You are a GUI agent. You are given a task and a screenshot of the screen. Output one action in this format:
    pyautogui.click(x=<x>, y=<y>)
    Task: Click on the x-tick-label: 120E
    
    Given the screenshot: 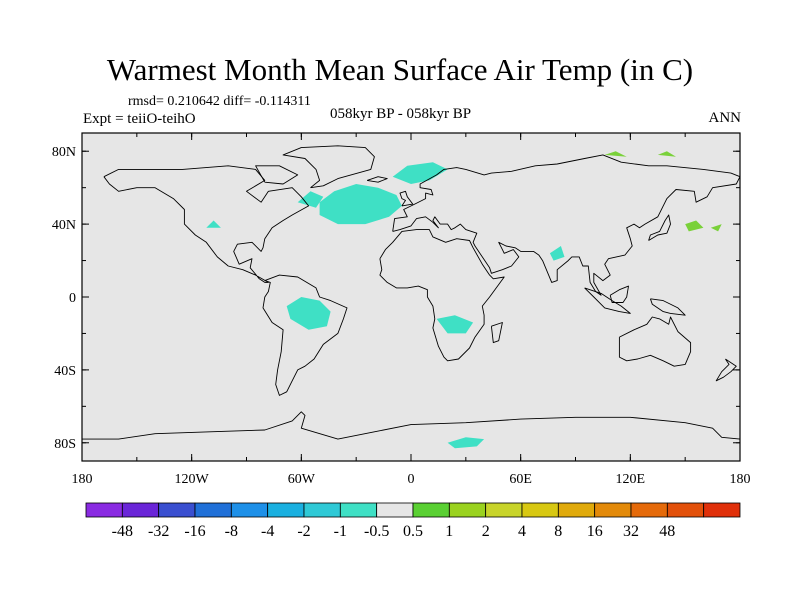 What is the action you would take?
    pyautogui.click(x=631, y=479)
    